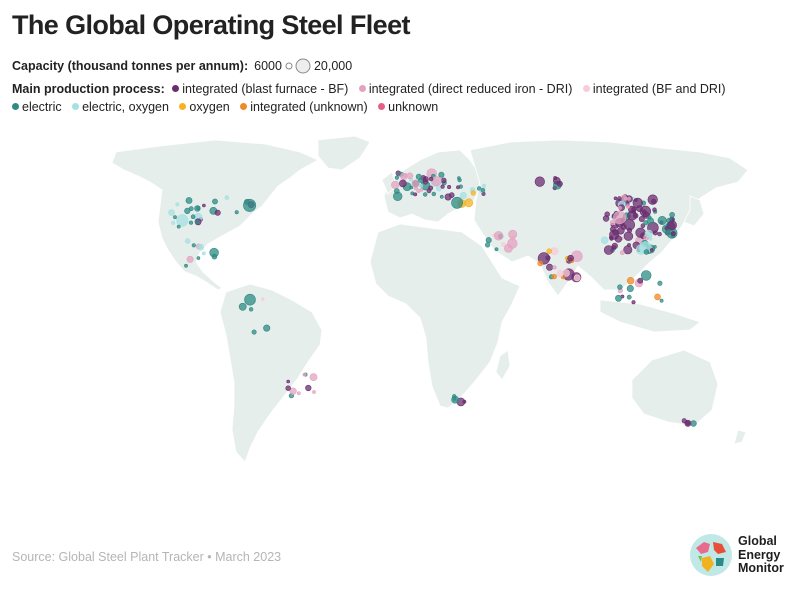  What do you see at coordinates (260, 89) in the screenshot?
I see `legend-item-integrated-bf: integrated (blast furnace - BF)` at bounding box center [260, 89].